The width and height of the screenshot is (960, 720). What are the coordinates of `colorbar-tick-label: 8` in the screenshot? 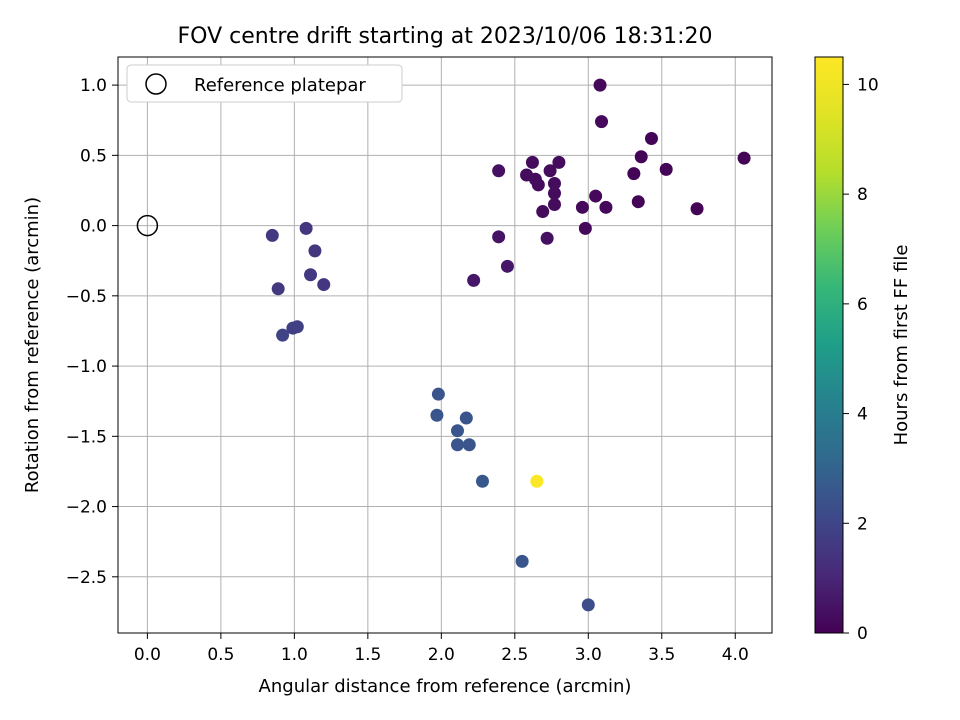 It's located at (862, 195).